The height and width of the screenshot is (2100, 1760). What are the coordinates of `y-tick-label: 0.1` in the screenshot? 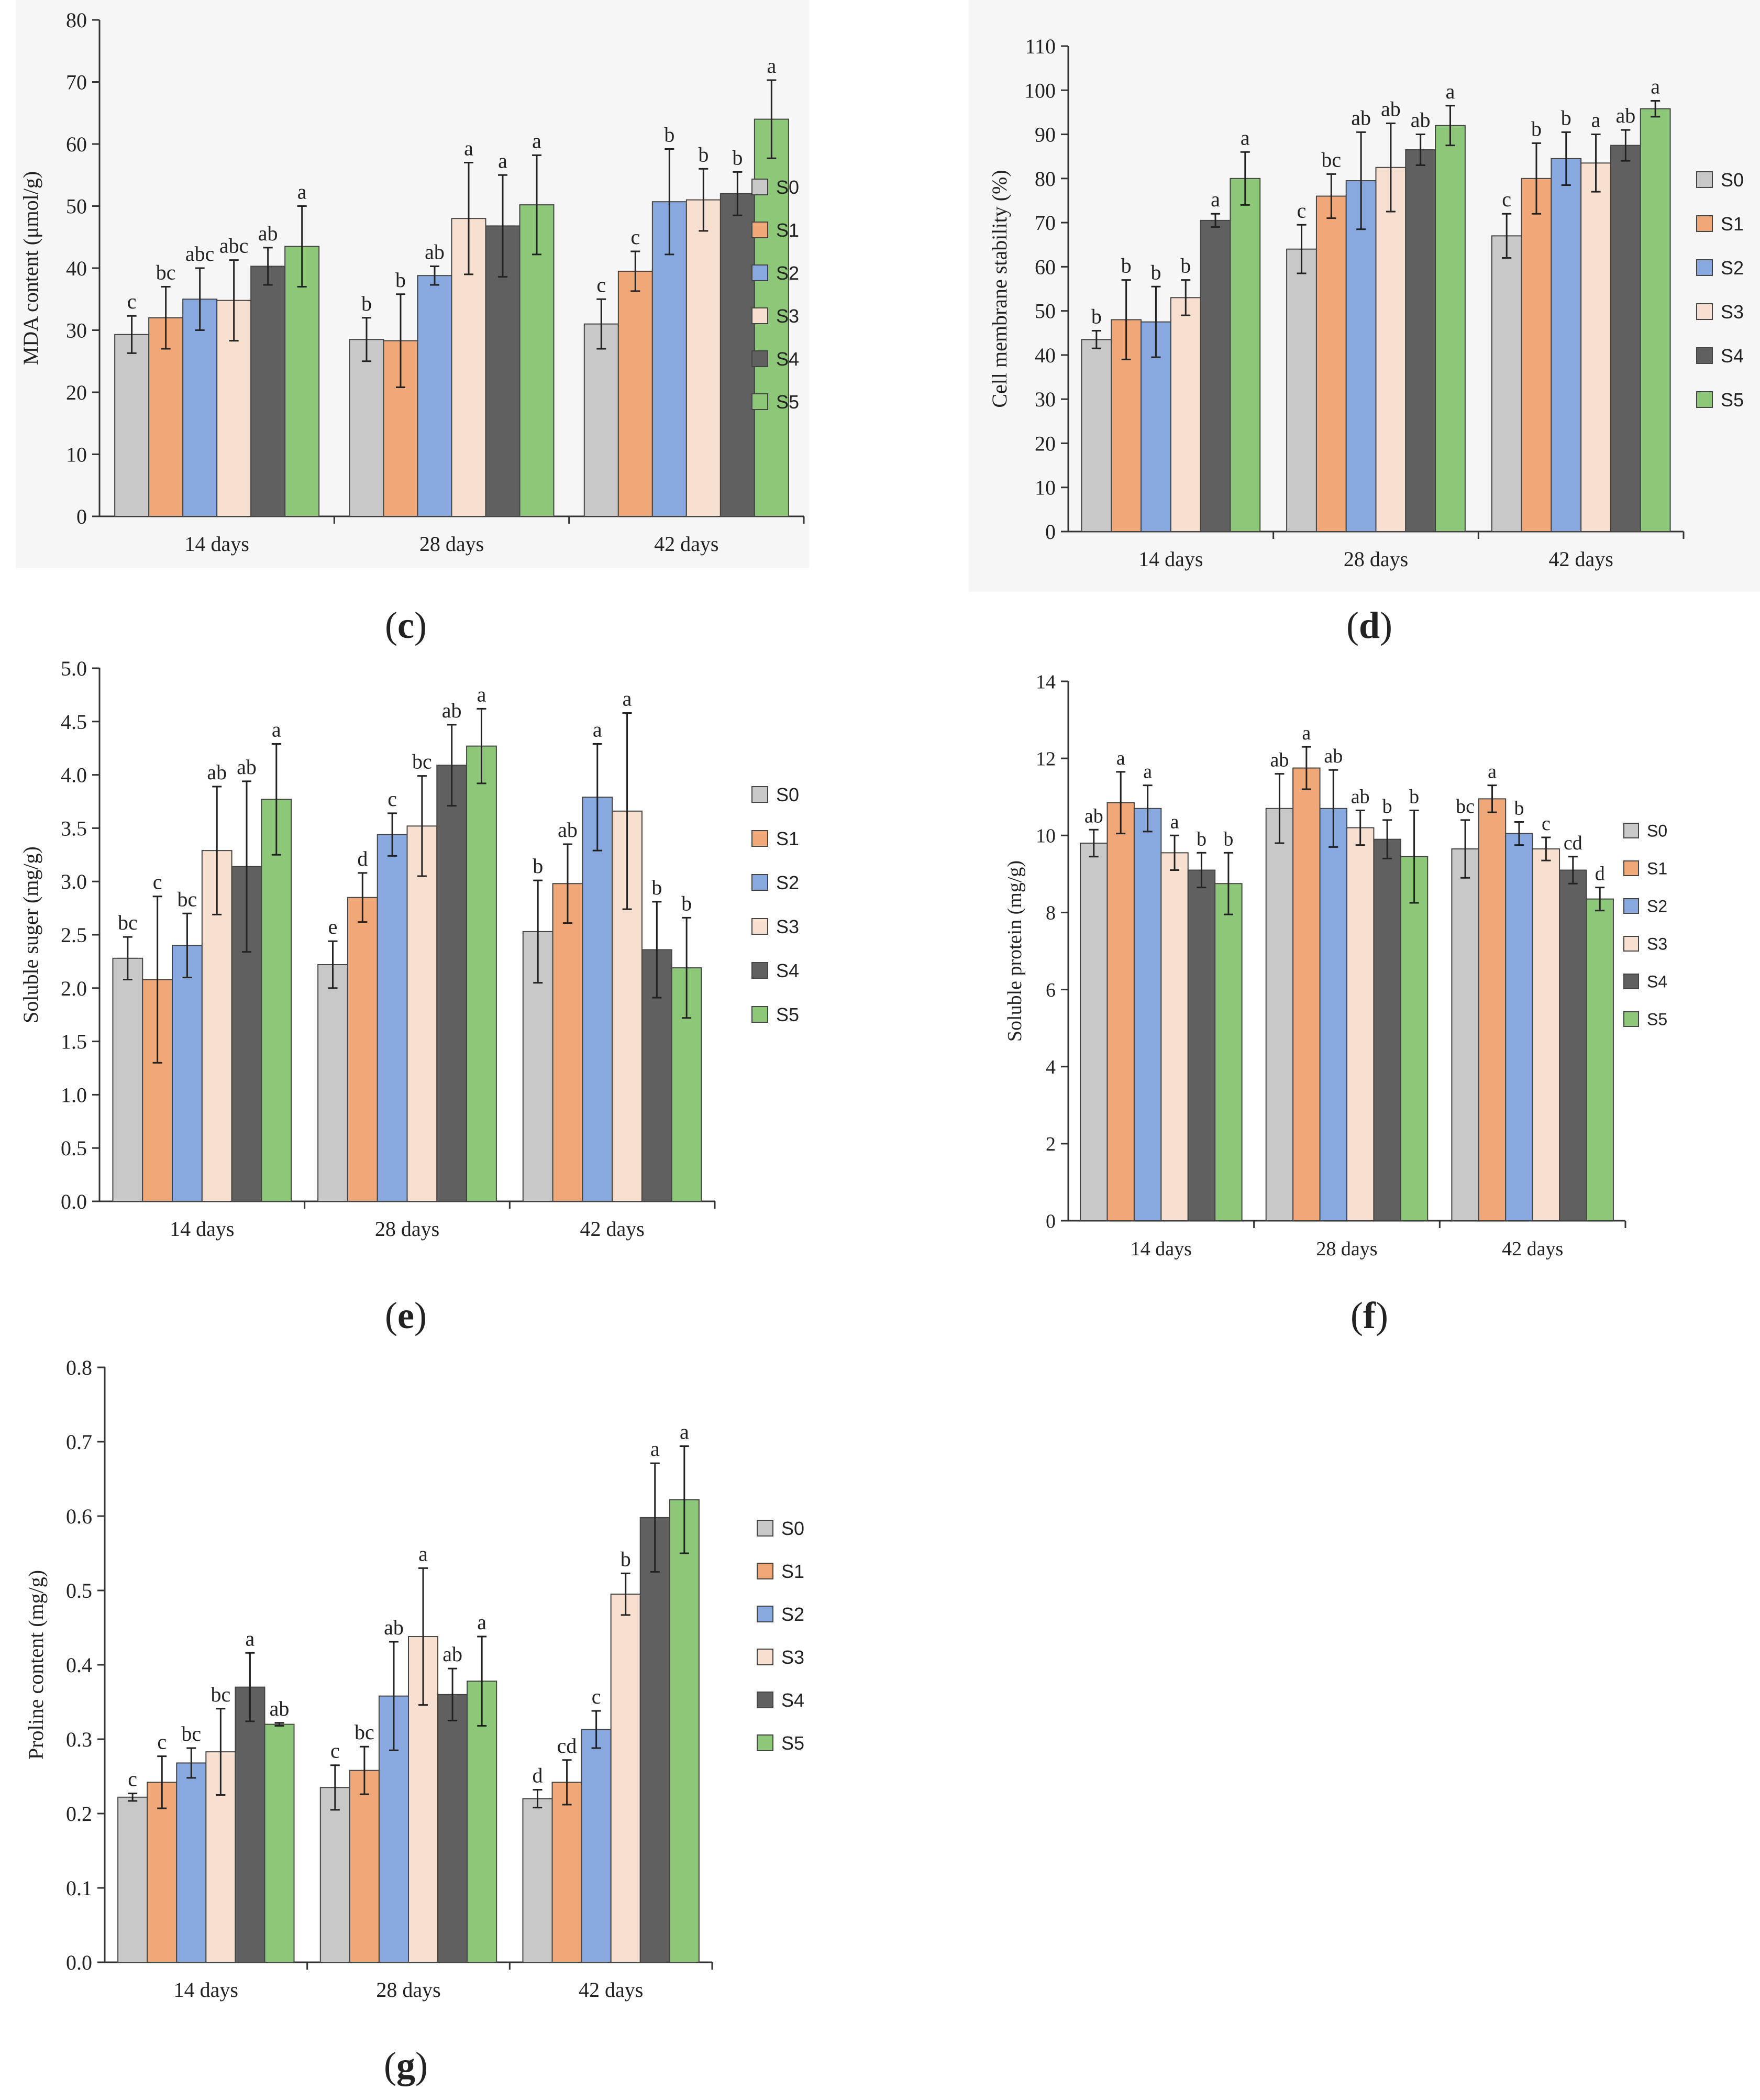 It's located at (79, 1888).